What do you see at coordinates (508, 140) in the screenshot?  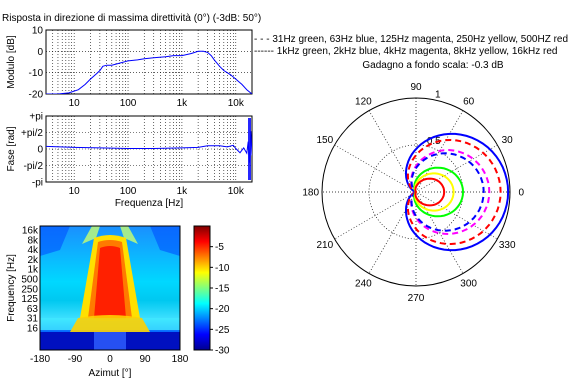 I see `polar-angle-label: 30` at bounding box center [508, 140].